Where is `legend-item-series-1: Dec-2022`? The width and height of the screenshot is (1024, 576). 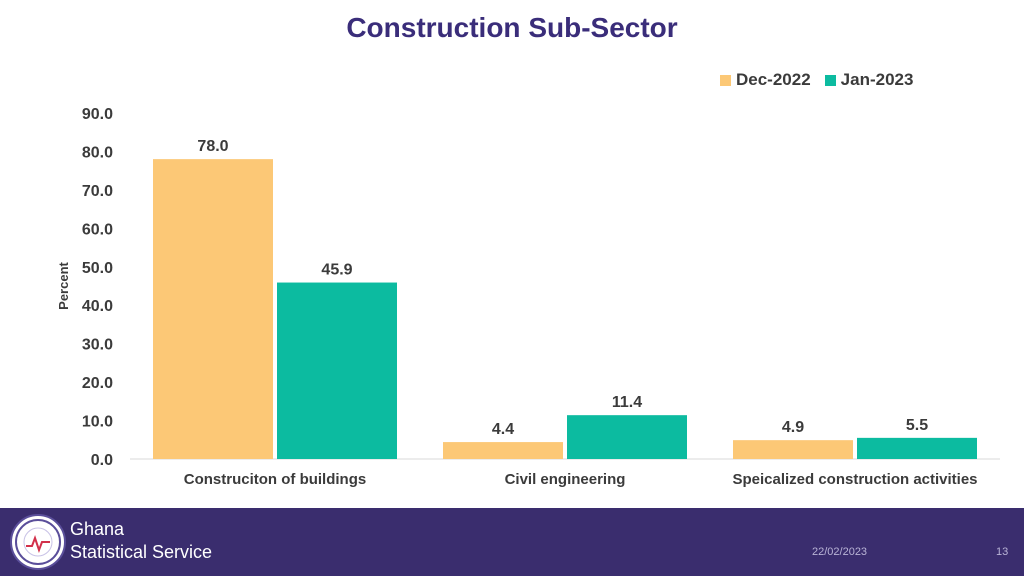
legend-item-series-1: Dec-2022 is located at coordinates (765, 80).